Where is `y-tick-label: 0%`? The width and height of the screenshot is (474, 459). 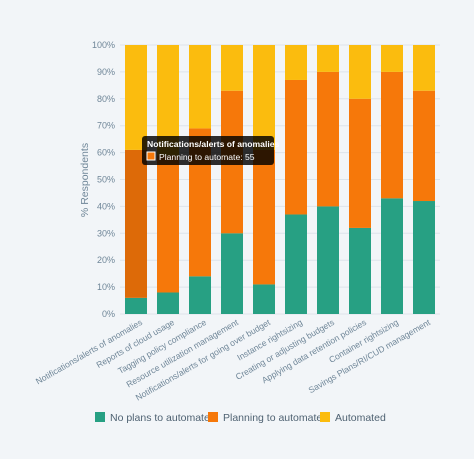
y-tick-label: 0% is located at coordinates (108, 314).